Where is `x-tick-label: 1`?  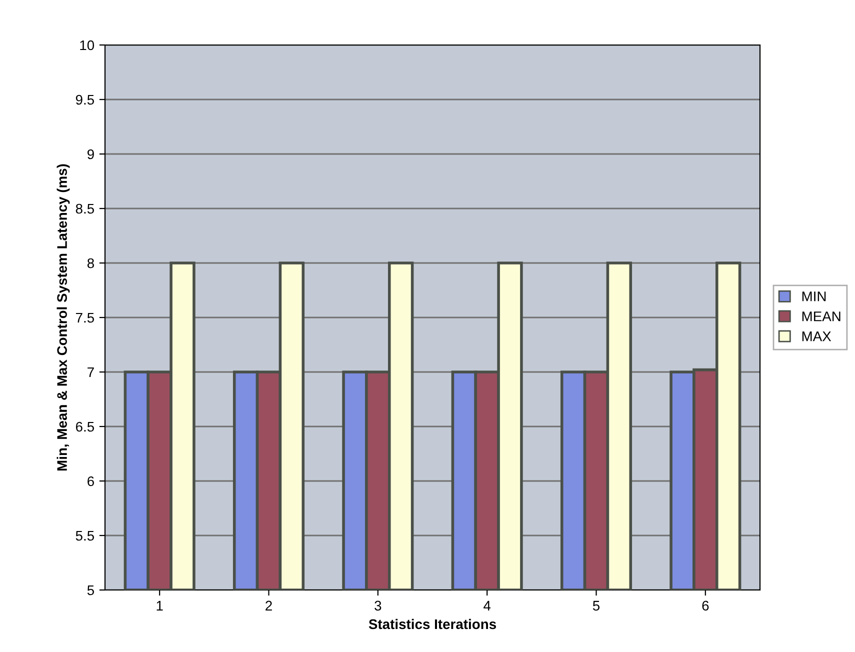 x-tick-label: 1 is located at coordinates (159, 605).